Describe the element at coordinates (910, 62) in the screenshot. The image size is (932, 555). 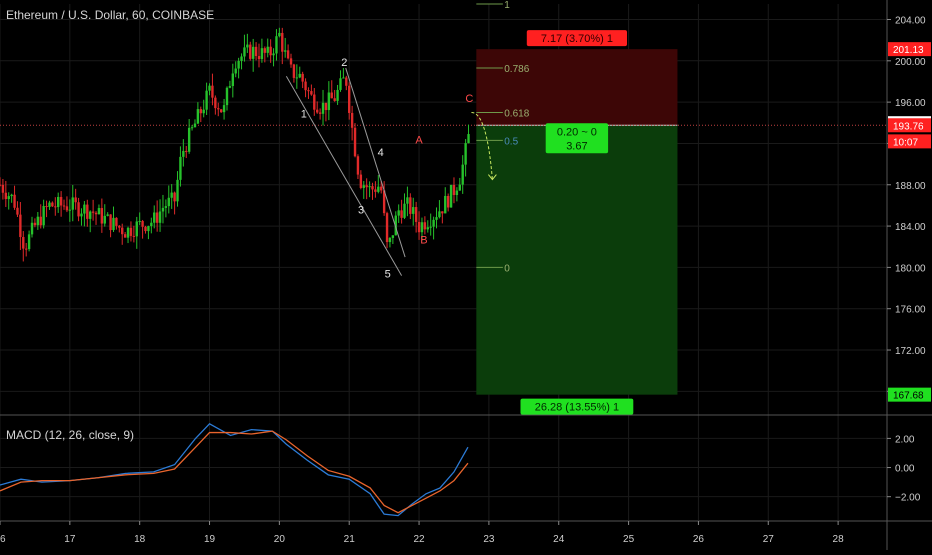
I see `y-tick-label: 200.00` at that location.